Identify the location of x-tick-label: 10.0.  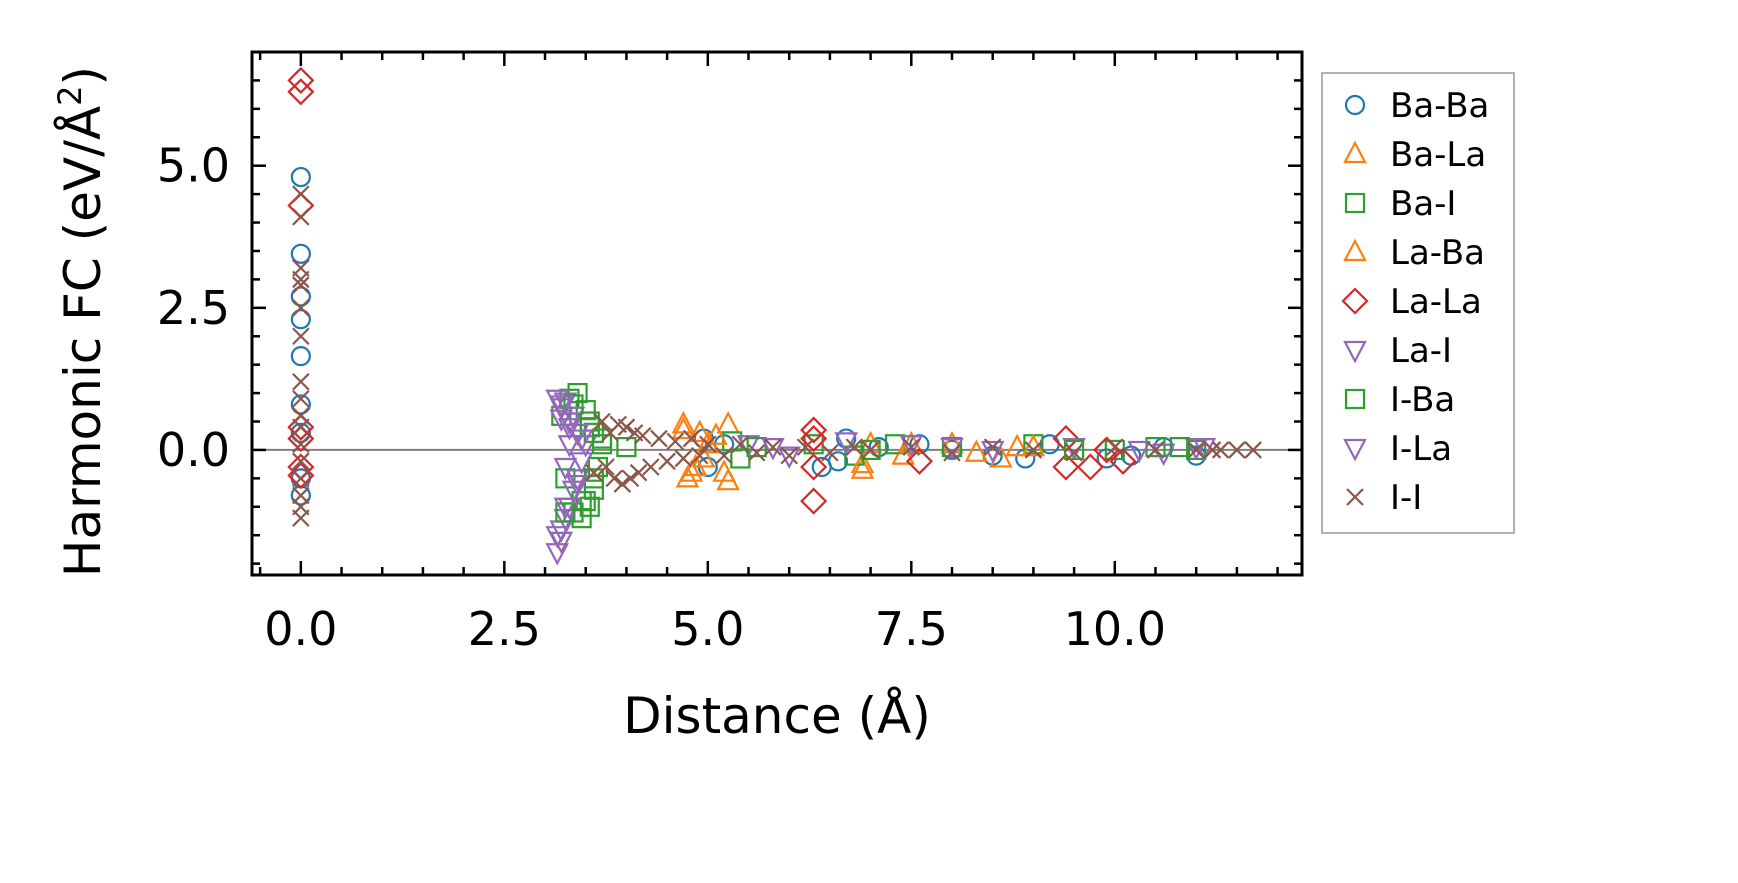
(1115, 629).